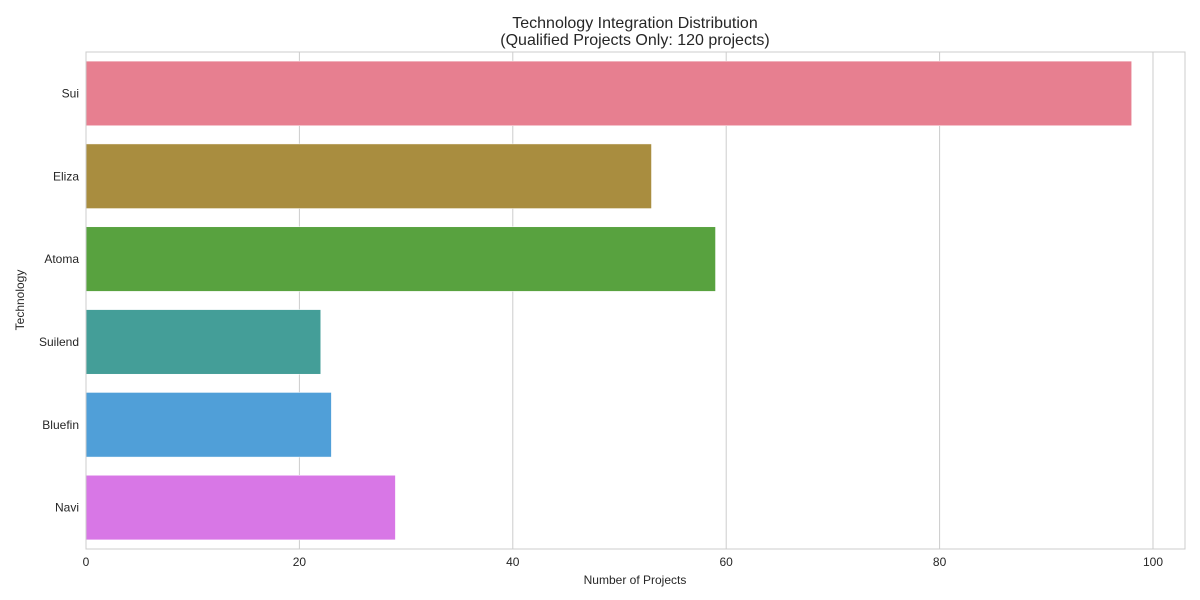 Image resolution: width=1200 pixels, height=600 pixels. Describe the element at coordinates (368, 176) in the screenshot. I see `bar-eliza` at that location.